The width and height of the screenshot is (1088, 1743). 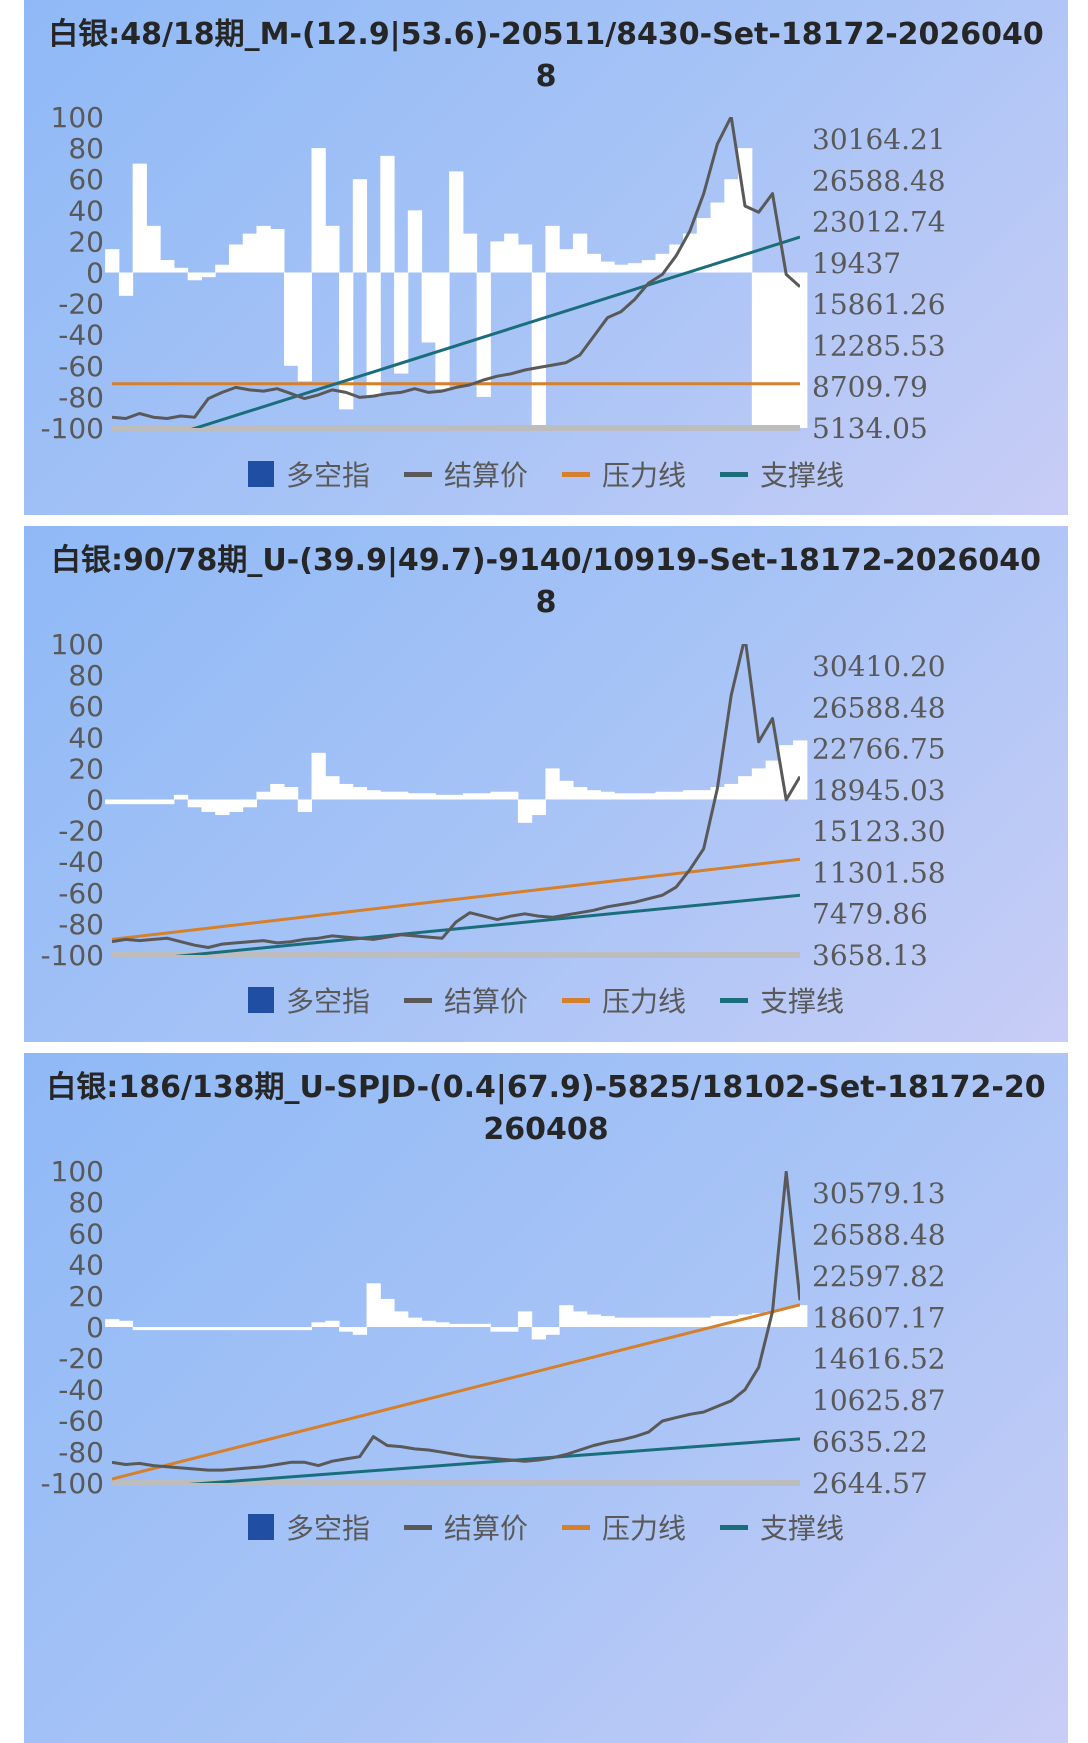 What do you see at coordinates (456, 1483) in the screenshot?
I see `x-axis-baseline` at bounding box center [456, 1483].